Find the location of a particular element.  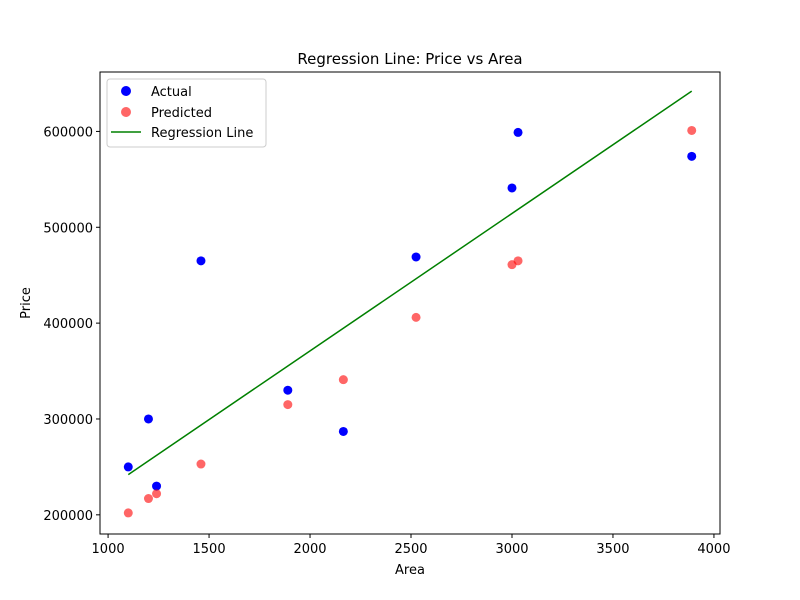

legend-box is located at coordinates (186, 113).